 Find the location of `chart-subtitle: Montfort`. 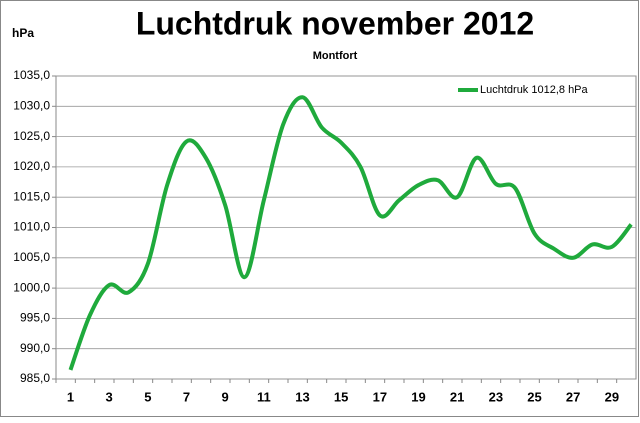

chart-subtitle: Montfort is located at coordinates (335, 56).